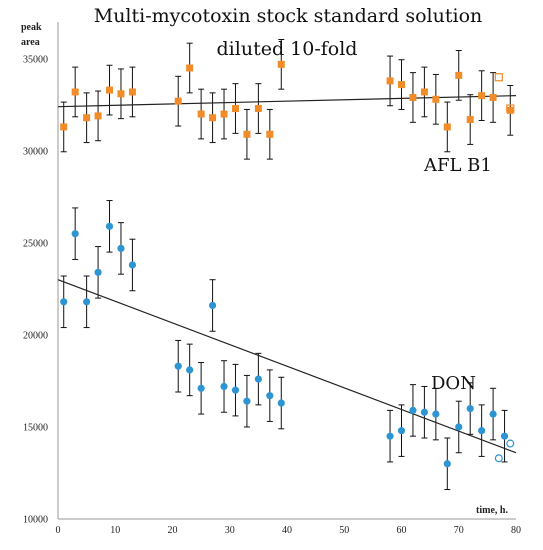 This screenshot has height=550, width=543. I want to click on series-label-don: DON, so click(453, 383).